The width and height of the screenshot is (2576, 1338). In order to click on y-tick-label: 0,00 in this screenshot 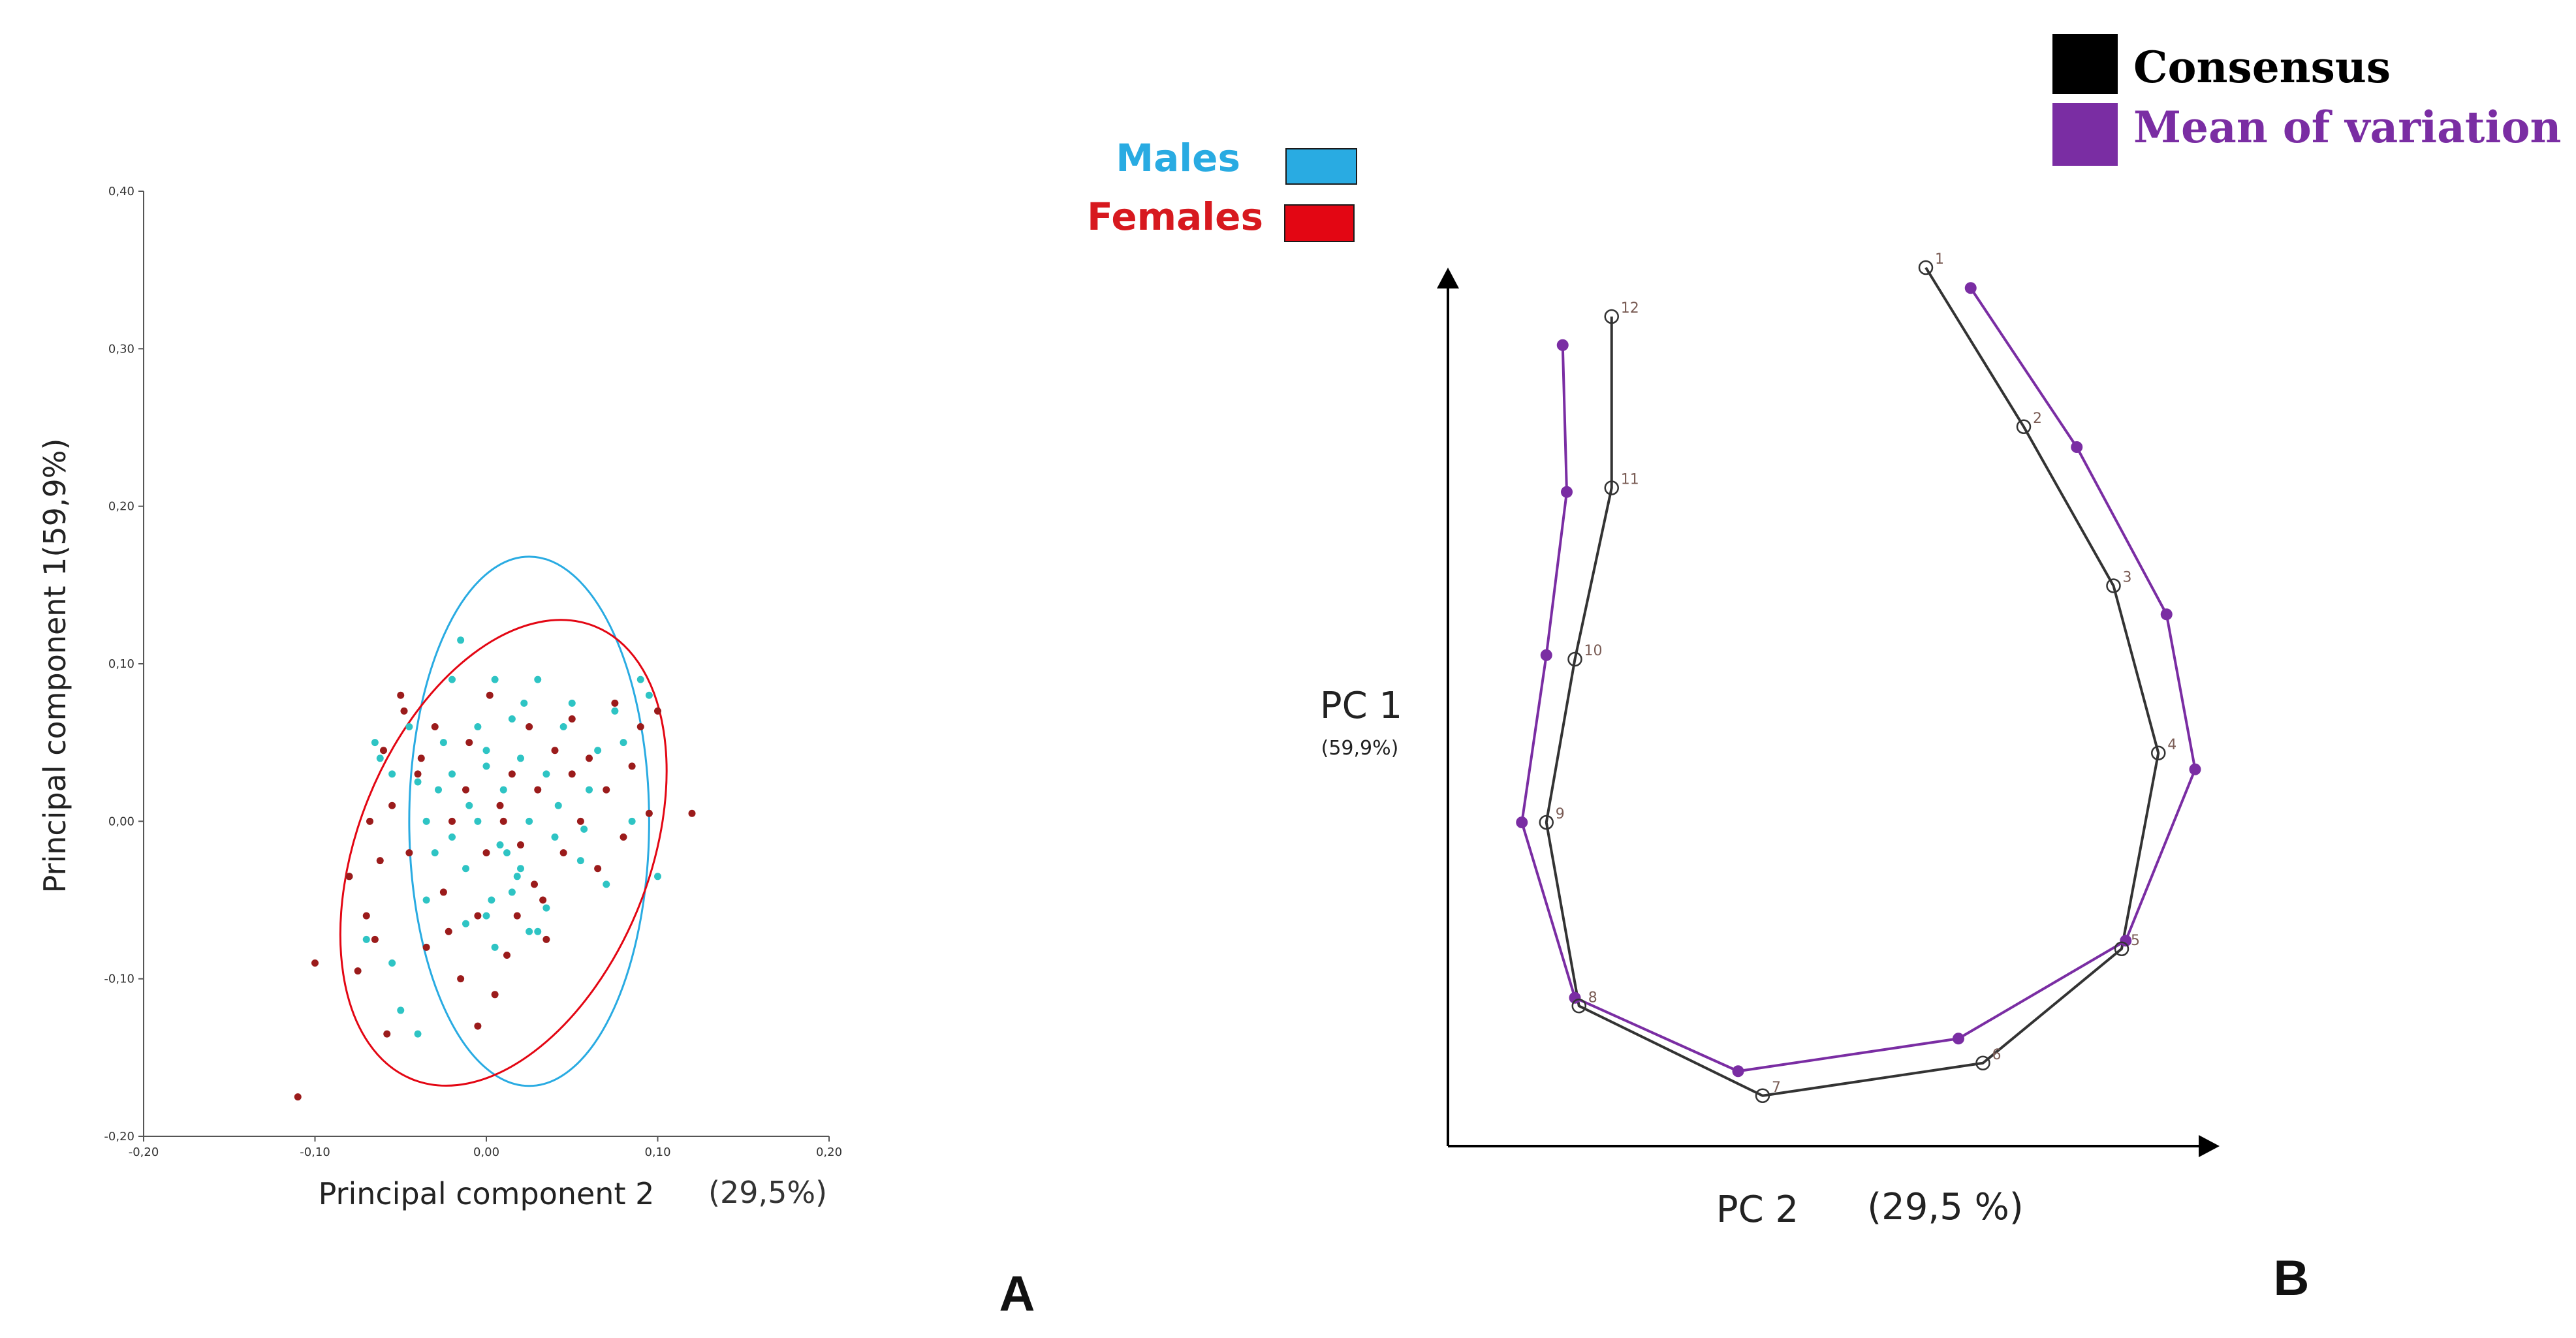, I will do `click(121, 821)`.